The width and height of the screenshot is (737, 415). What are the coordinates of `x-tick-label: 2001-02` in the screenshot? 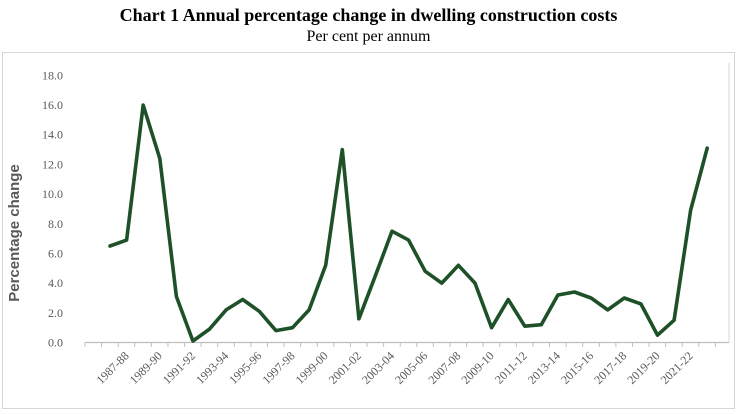 It's located at (345, 368).